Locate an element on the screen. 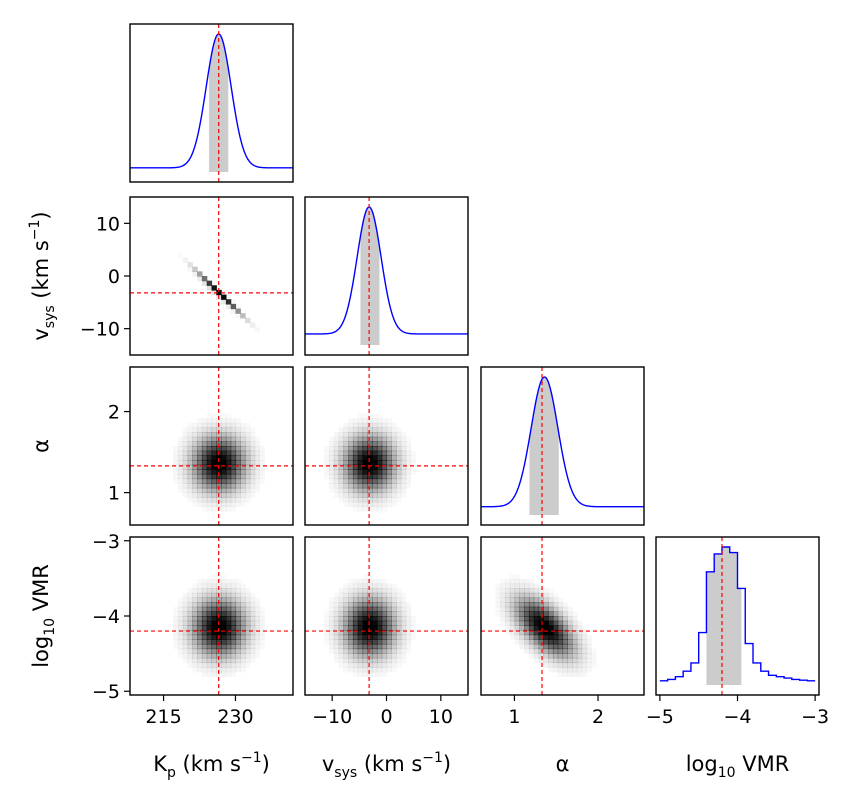 The image size is (847, 799). y-tick-label: −4 is located at coordinates (106, 617).